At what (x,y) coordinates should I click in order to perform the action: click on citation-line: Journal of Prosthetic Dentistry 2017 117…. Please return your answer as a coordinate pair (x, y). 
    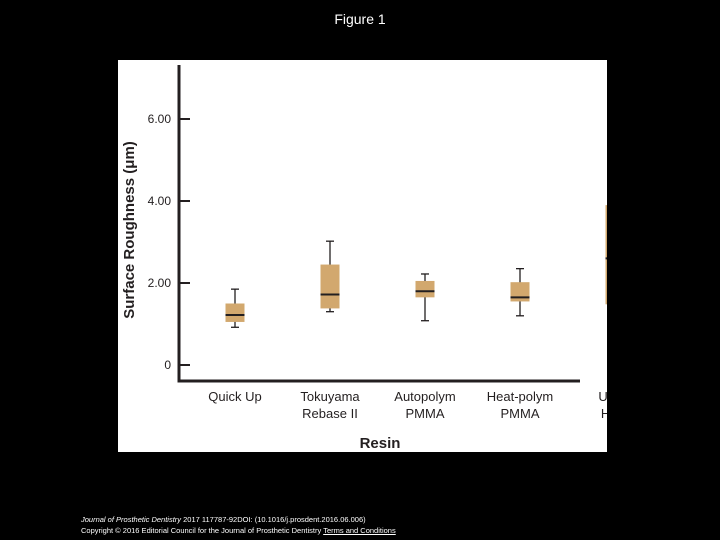
    Looking at the image, I should click on (238, 519).